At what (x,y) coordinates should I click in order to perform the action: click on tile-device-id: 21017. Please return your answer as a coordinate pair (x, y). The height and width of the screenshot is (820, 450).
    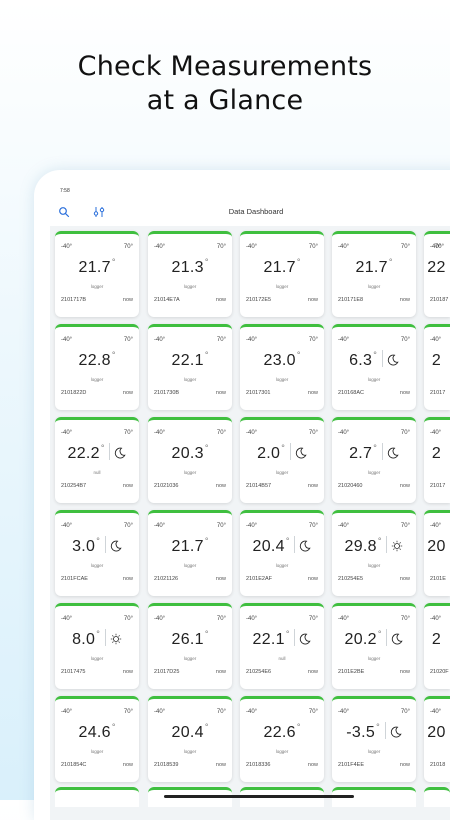
    Looking at the image, I should click on (438, 393).